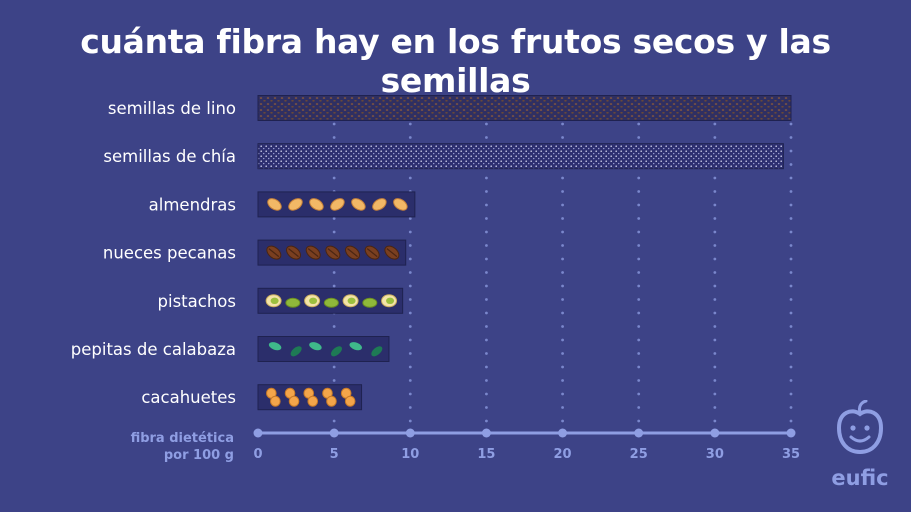 This screenshot has height=512, width=911. Describe the element at coordinates (169, 156) in the screenshot. I see `category-label: semillas de chía` at that location.